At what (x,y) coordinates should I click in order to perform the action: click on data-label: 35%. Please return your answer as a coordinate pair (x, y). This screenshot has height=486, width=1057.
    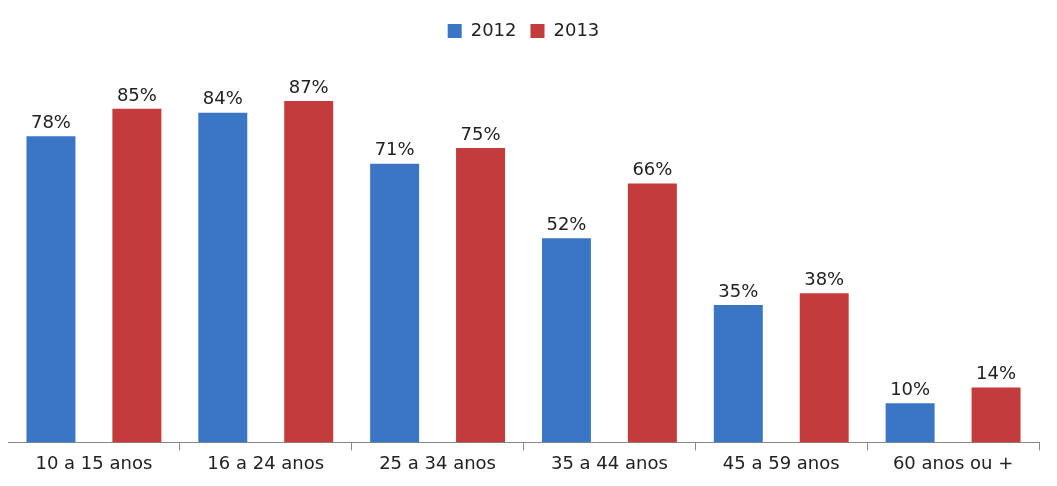
    Looking at the image, I should click on (738, 290).